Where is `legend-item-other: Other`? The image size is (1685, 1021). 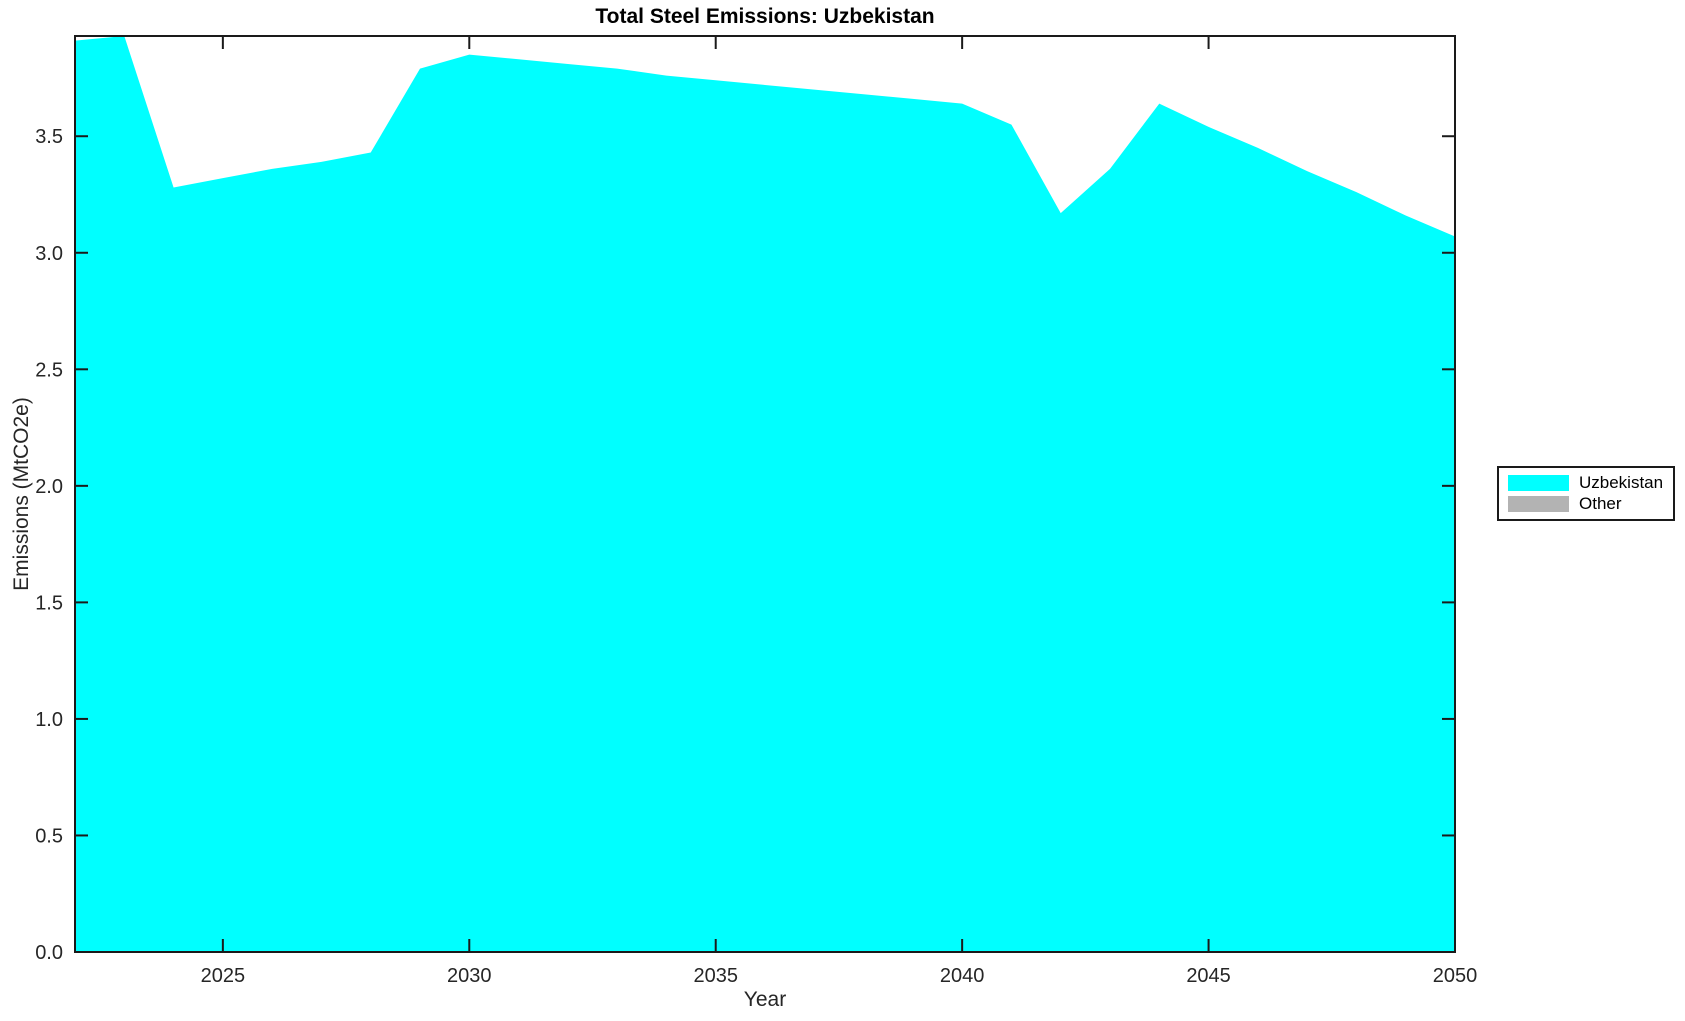 legend-item-other: Other is located at coordinates (1586, 503).